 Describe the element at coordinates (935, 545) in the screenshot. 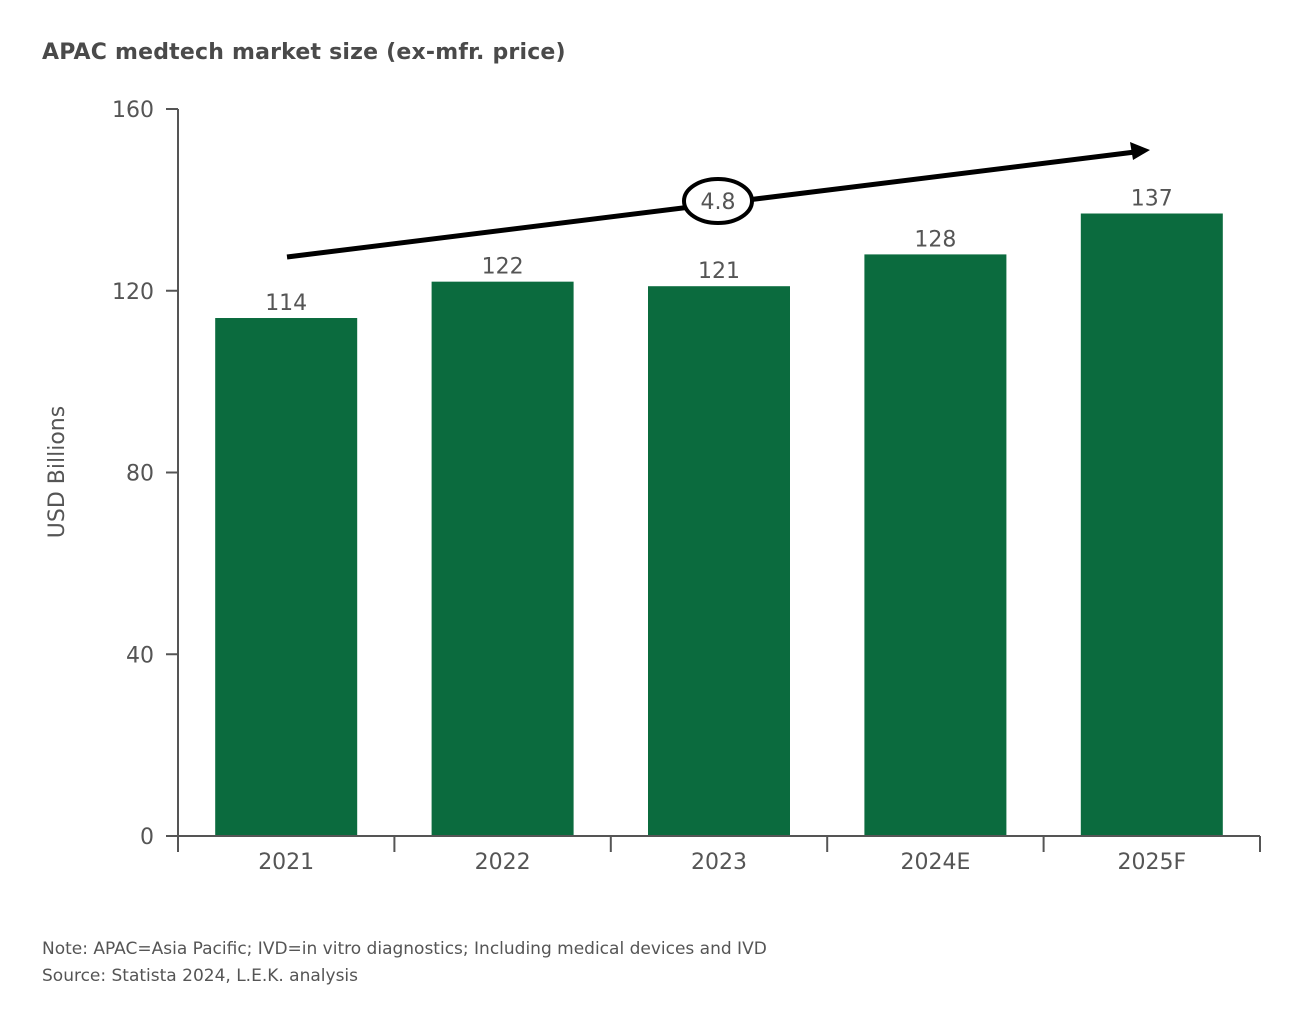

I see `bar-2024E` at that location.